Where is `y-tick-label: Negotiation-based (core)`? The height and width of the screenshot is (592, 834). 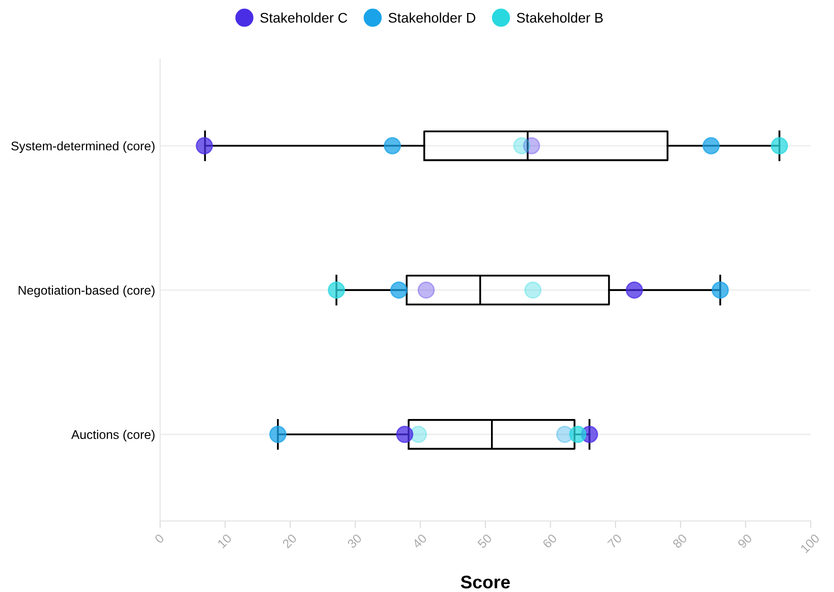 y-tick-label: Negotiation-based (core) is located at coordinates (86, 292).